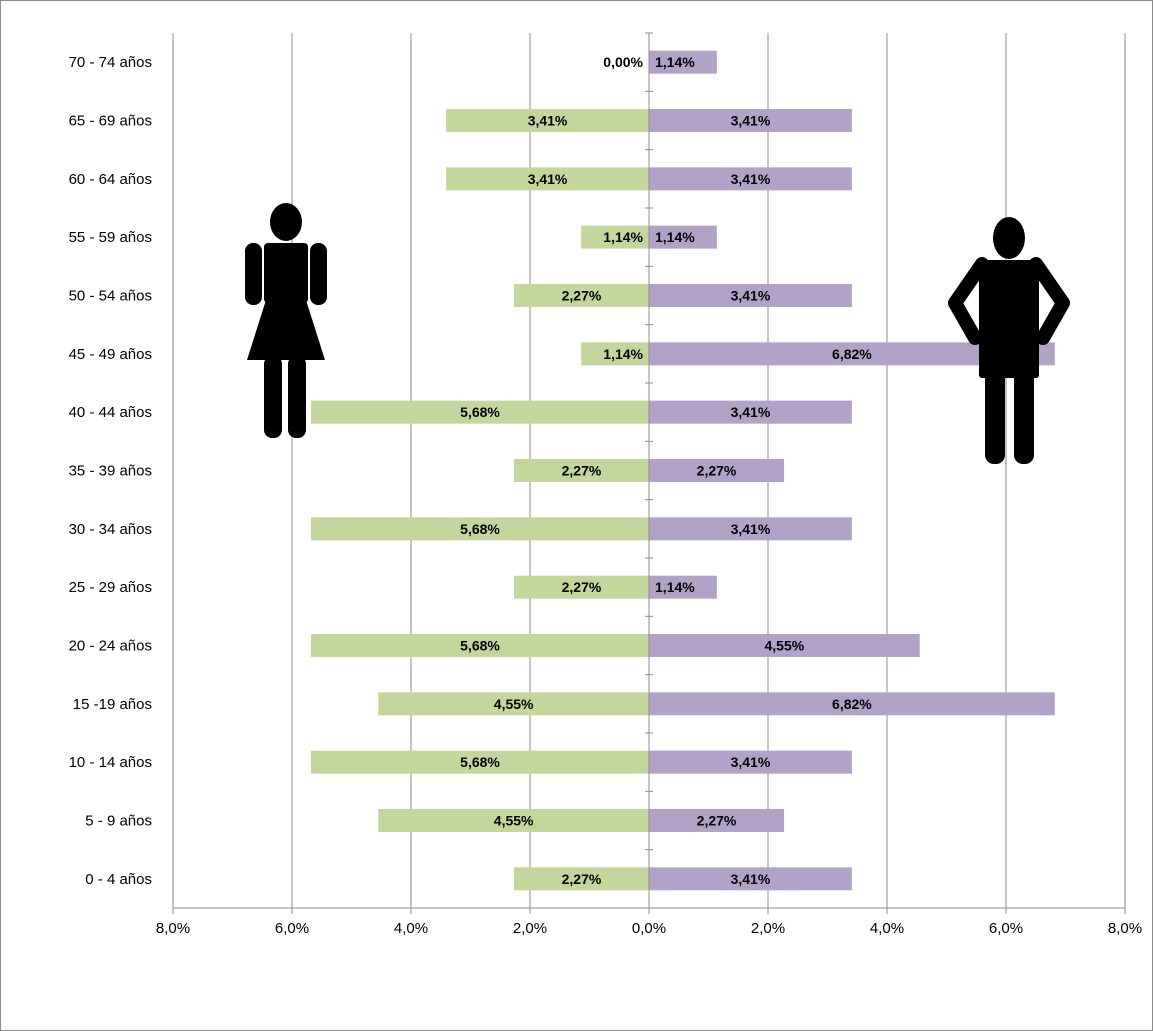  What do you see at coordinates (286, 320) in the screenshot?
I see `female-figure-icon` at bounding box center [286, 320].